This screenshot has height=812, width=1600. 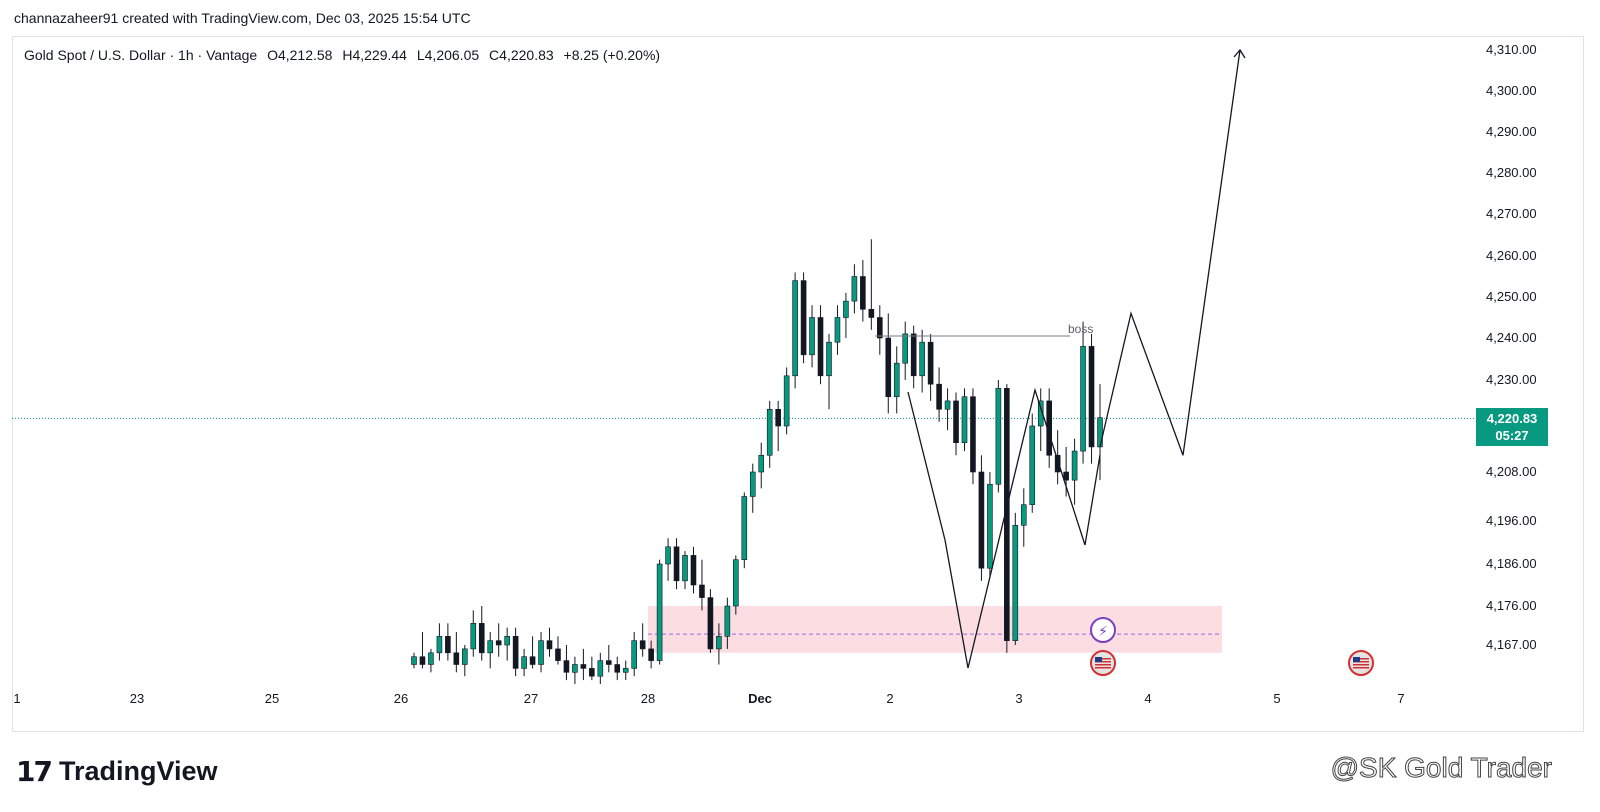 What do you see at coordinates (138, 770) in the screenshot?
I see `tradingview-wordmark: TradingView` at bounding box center [138, 770].